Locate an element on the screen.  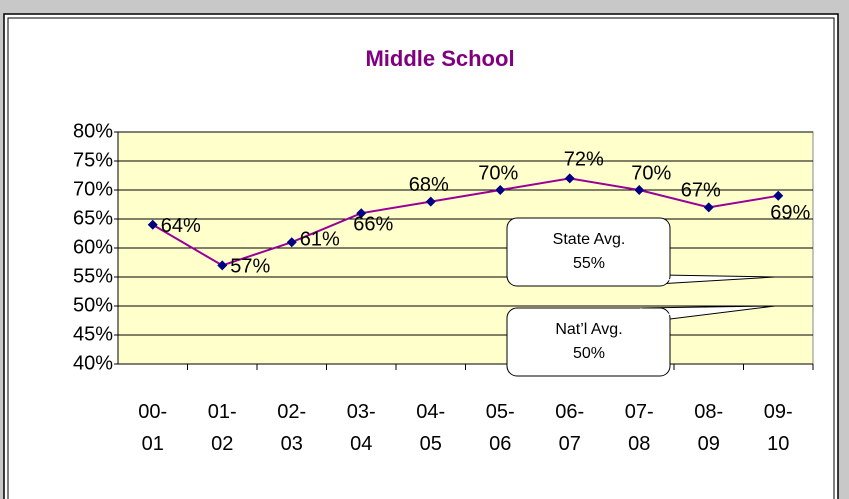
data-label: 69% is located at coordinates (790, 213).